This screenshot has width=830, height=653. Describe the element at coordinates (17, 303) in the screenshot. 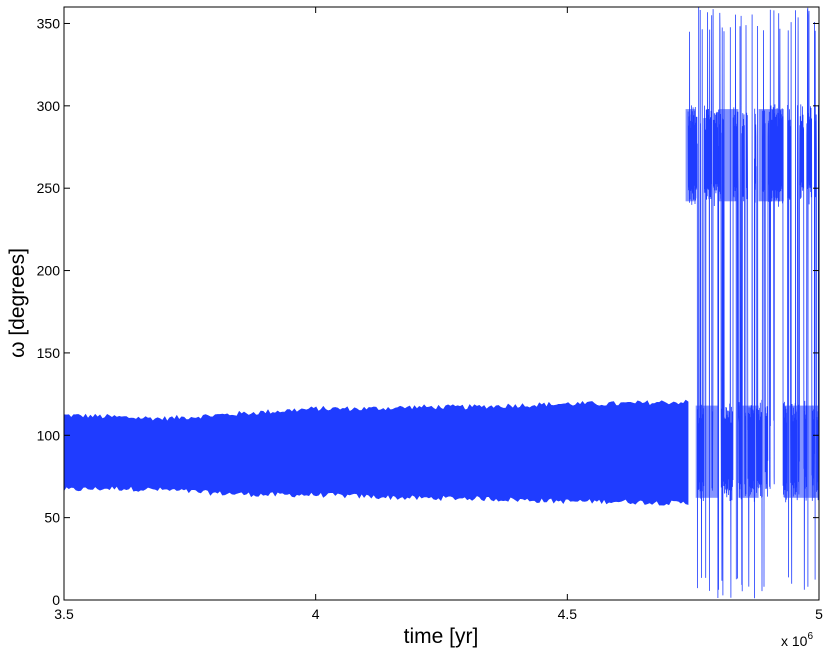

I see `y-axis-label: ω [degrees]` at that location.